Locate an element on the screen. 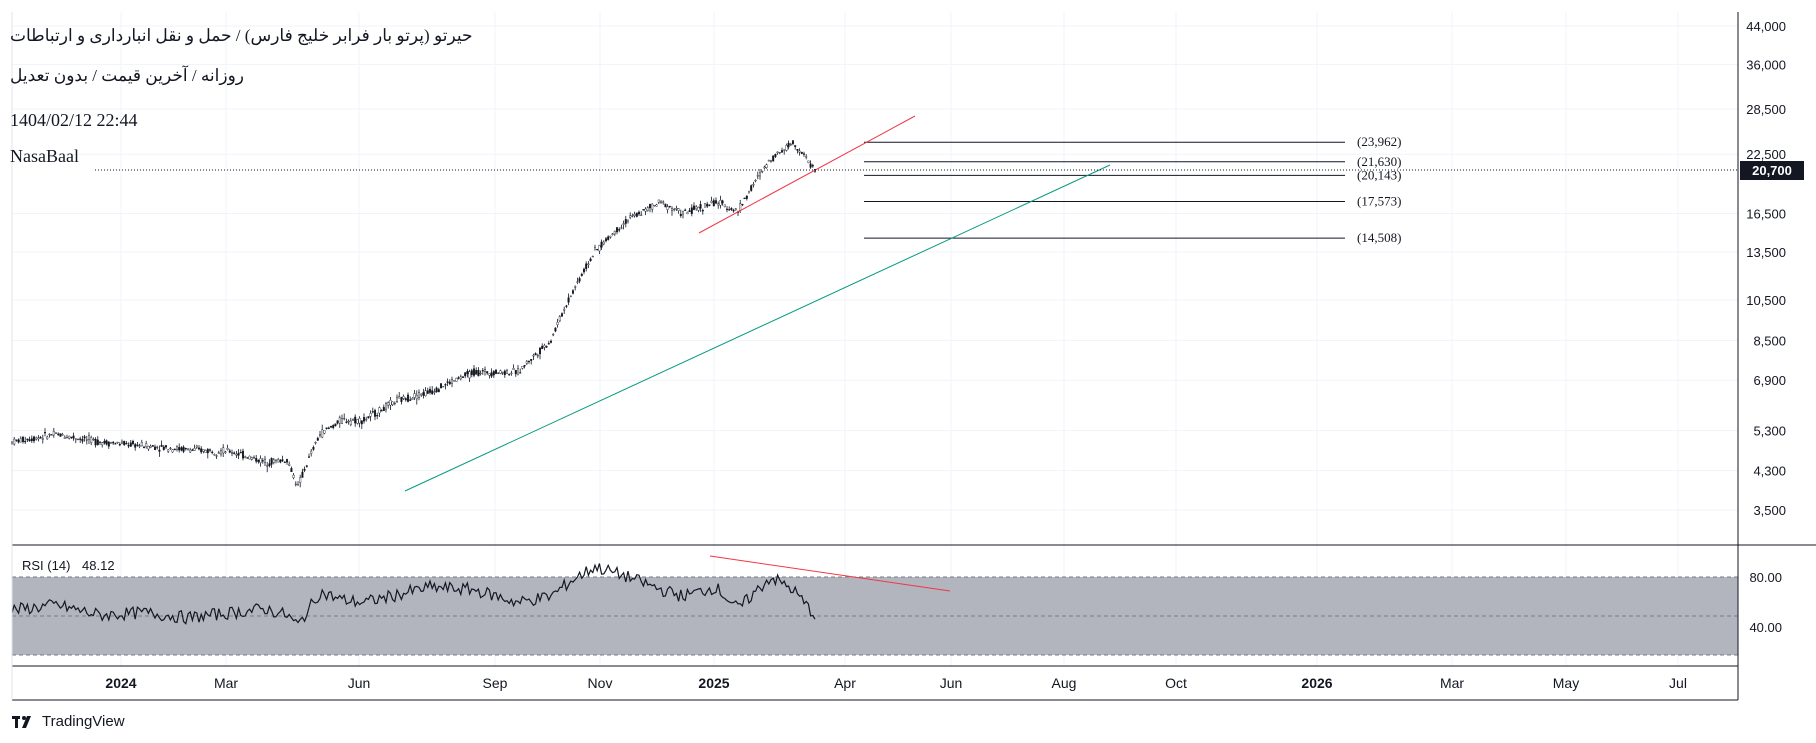  price-tick-label: 16,500 is located at coordinates (1766, 214).